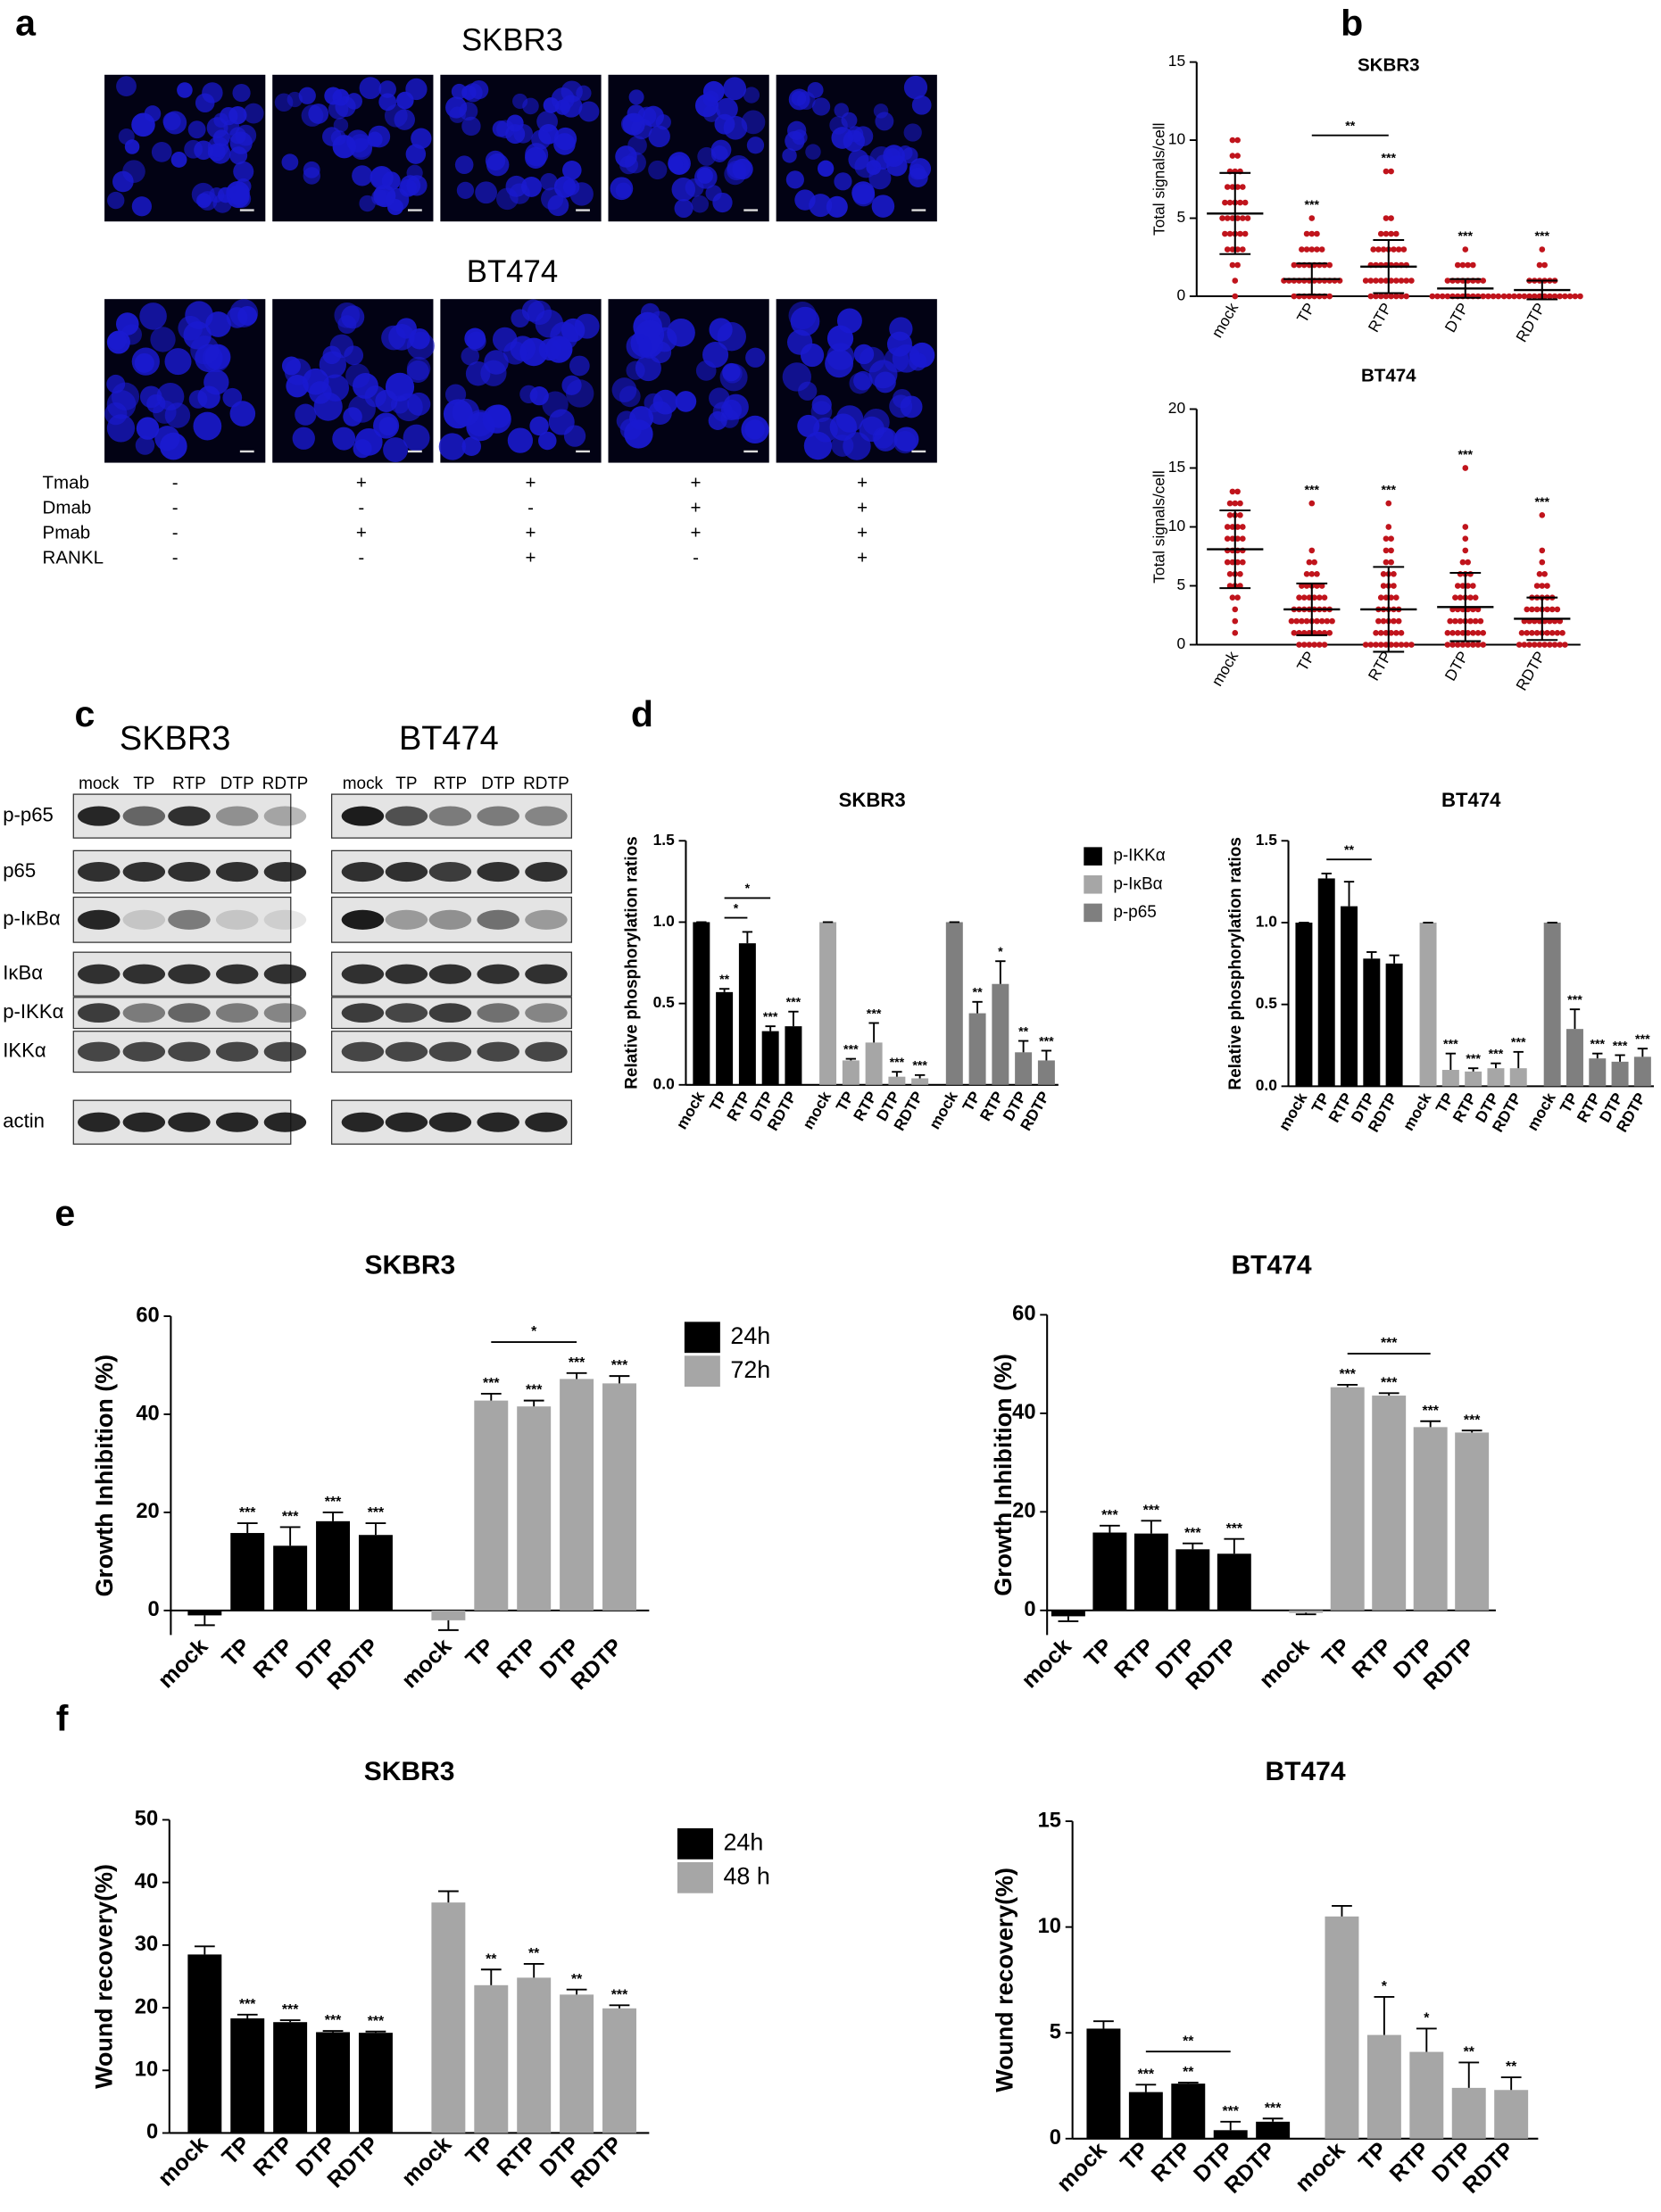 This screenshot has height=2212, width=1661. What do you see at coordinates (748, 889) in the screenshot?
I see `comparison-label: *` at bounding box center [748, 889].